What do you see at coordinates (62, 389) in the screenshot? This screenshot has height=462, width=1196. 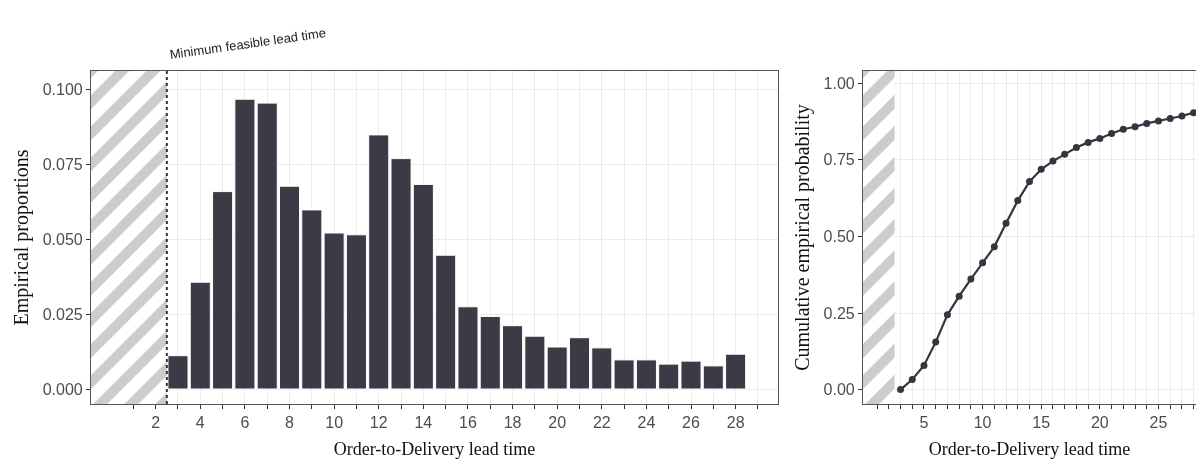 I see `y-tick-label: 0.000` at bounding box center [62, 389].